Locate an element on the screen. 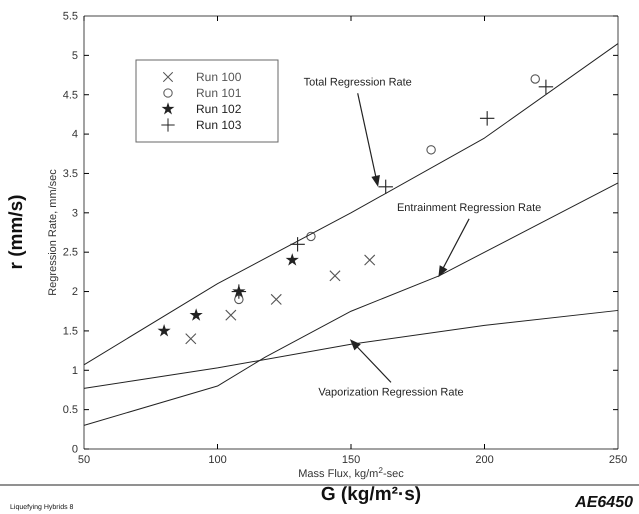 The width and height of the screenshot is (639, 514). x-tick-label: 250 is located at coordinates (618, 460).